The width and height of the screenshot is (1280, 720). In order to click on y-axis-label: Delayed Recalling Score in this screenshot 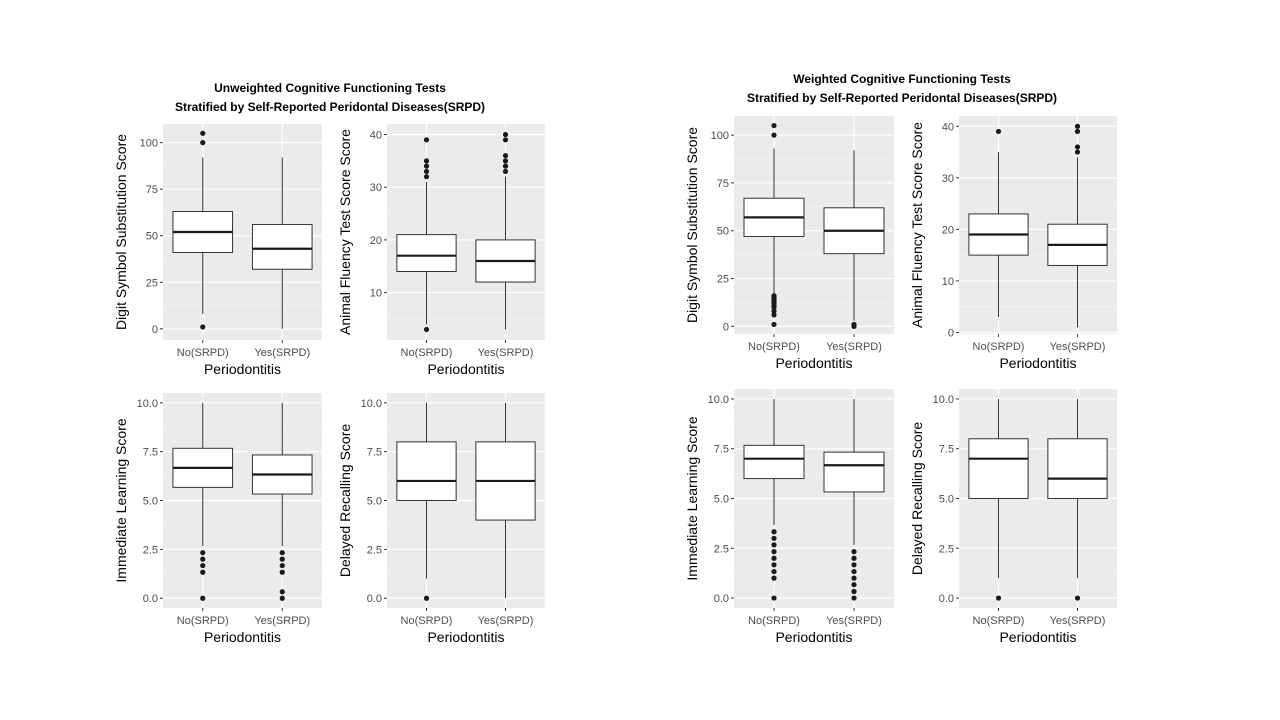, I will do `click(345, 501)`.